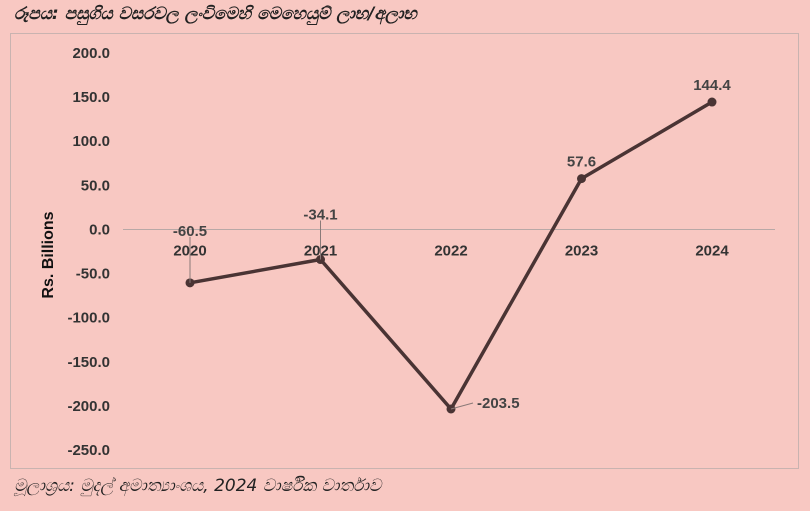 Image resolution: width=810 pixels, height=511 pixels. I want to click on y-tick-label: -50.0, so click(93, 274).